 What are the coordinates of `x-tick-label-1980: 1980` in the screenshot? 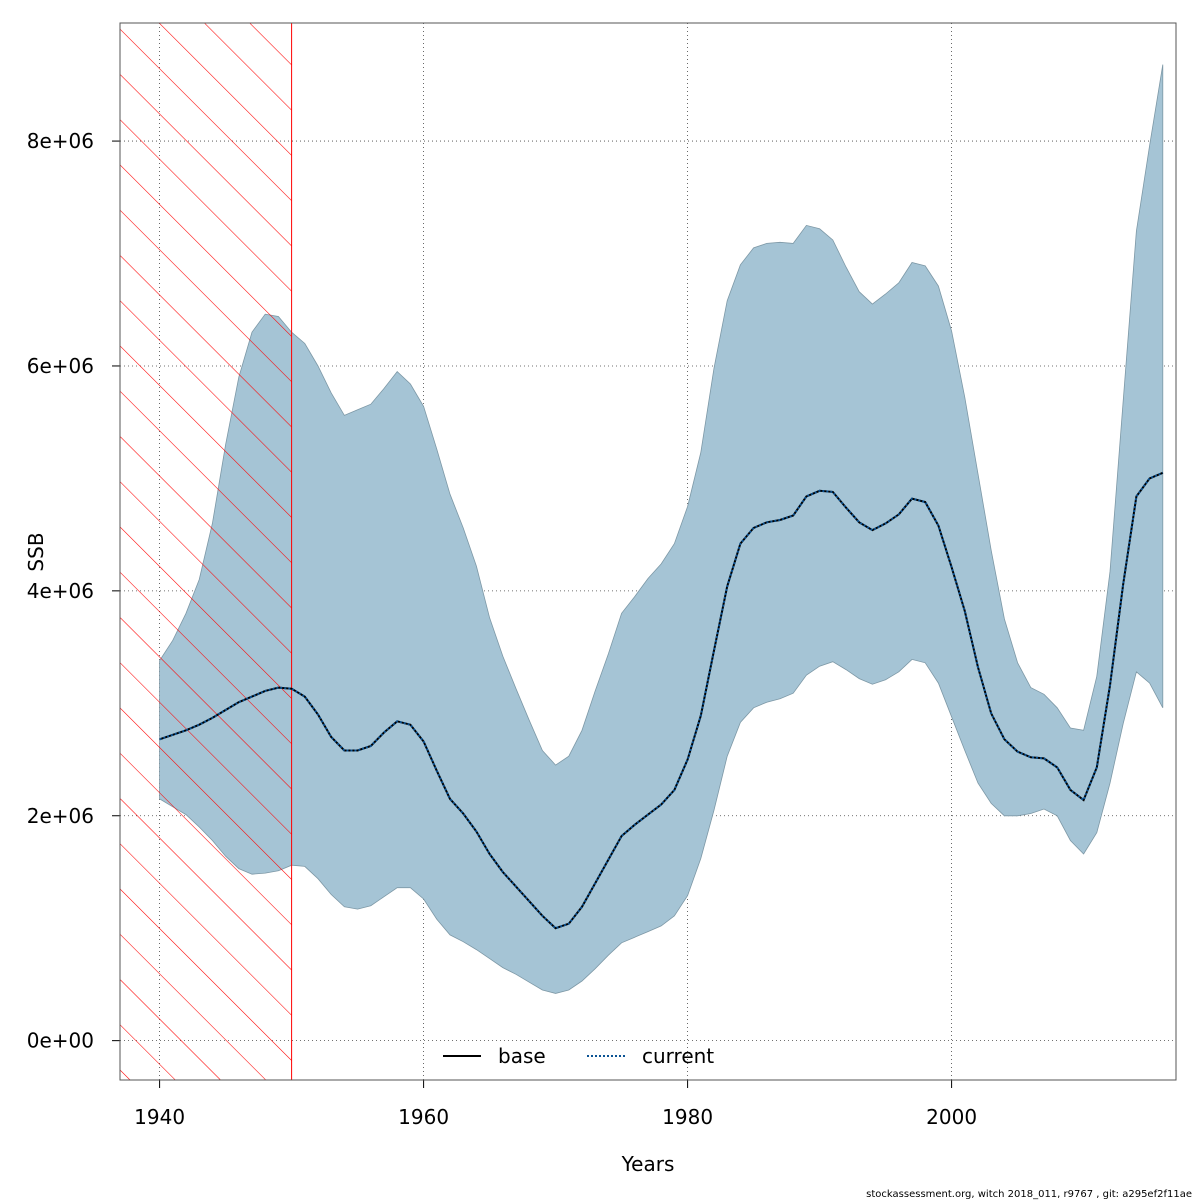 It's located at (687, 1117).